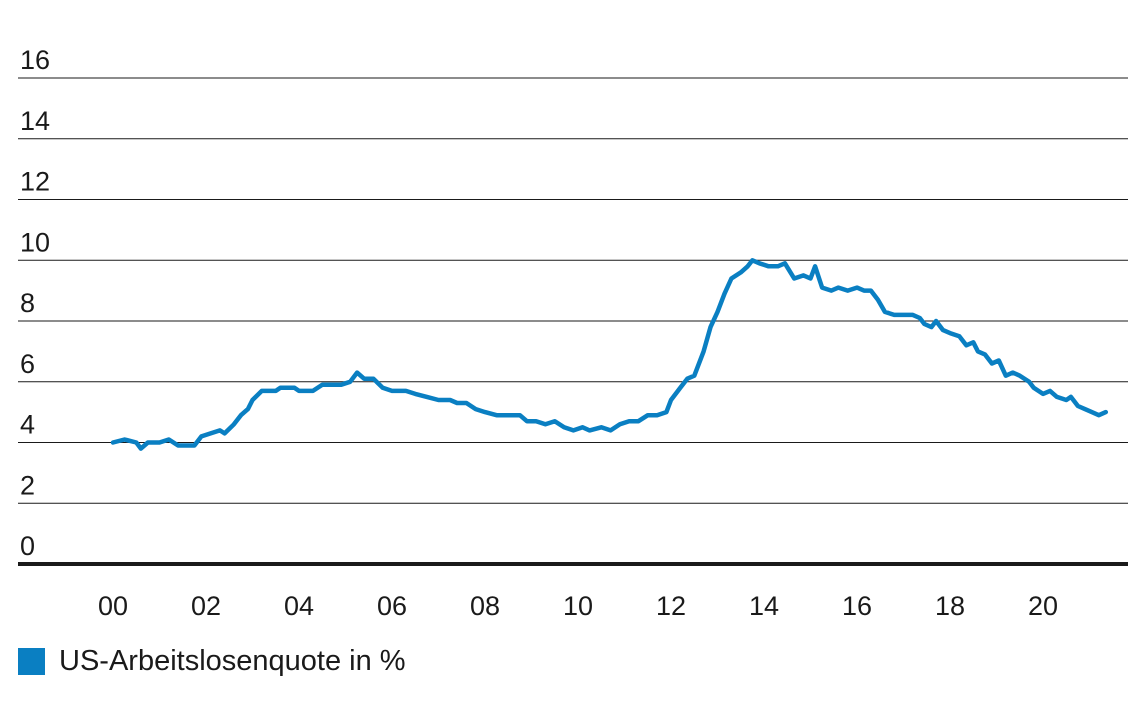 The width and height of the screenshot is (1143, 704). I want to click on x-tick-label: 16, so click(857, 606).